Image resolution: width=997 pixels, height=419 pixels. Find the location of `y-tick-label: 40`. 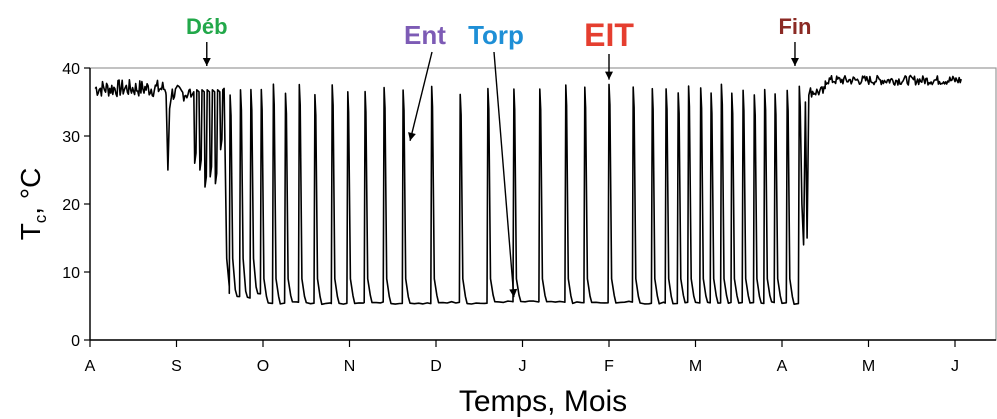

y-tick-label: 40 is located at coordinates (71, 69).